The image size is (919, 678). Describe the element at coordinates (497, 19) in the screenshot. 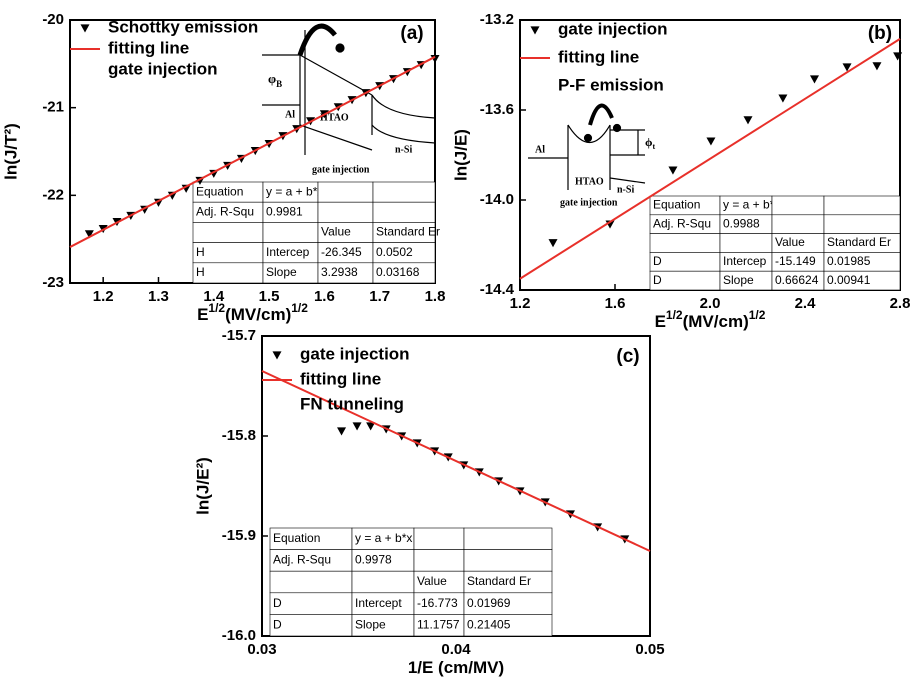

I see `y-tick-label: -13.2` at that location.